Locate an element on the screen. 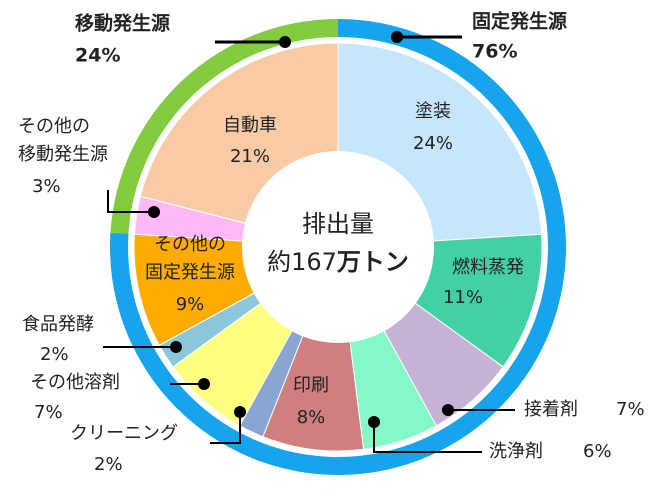  center-circle is located at coordinates (338, 247).